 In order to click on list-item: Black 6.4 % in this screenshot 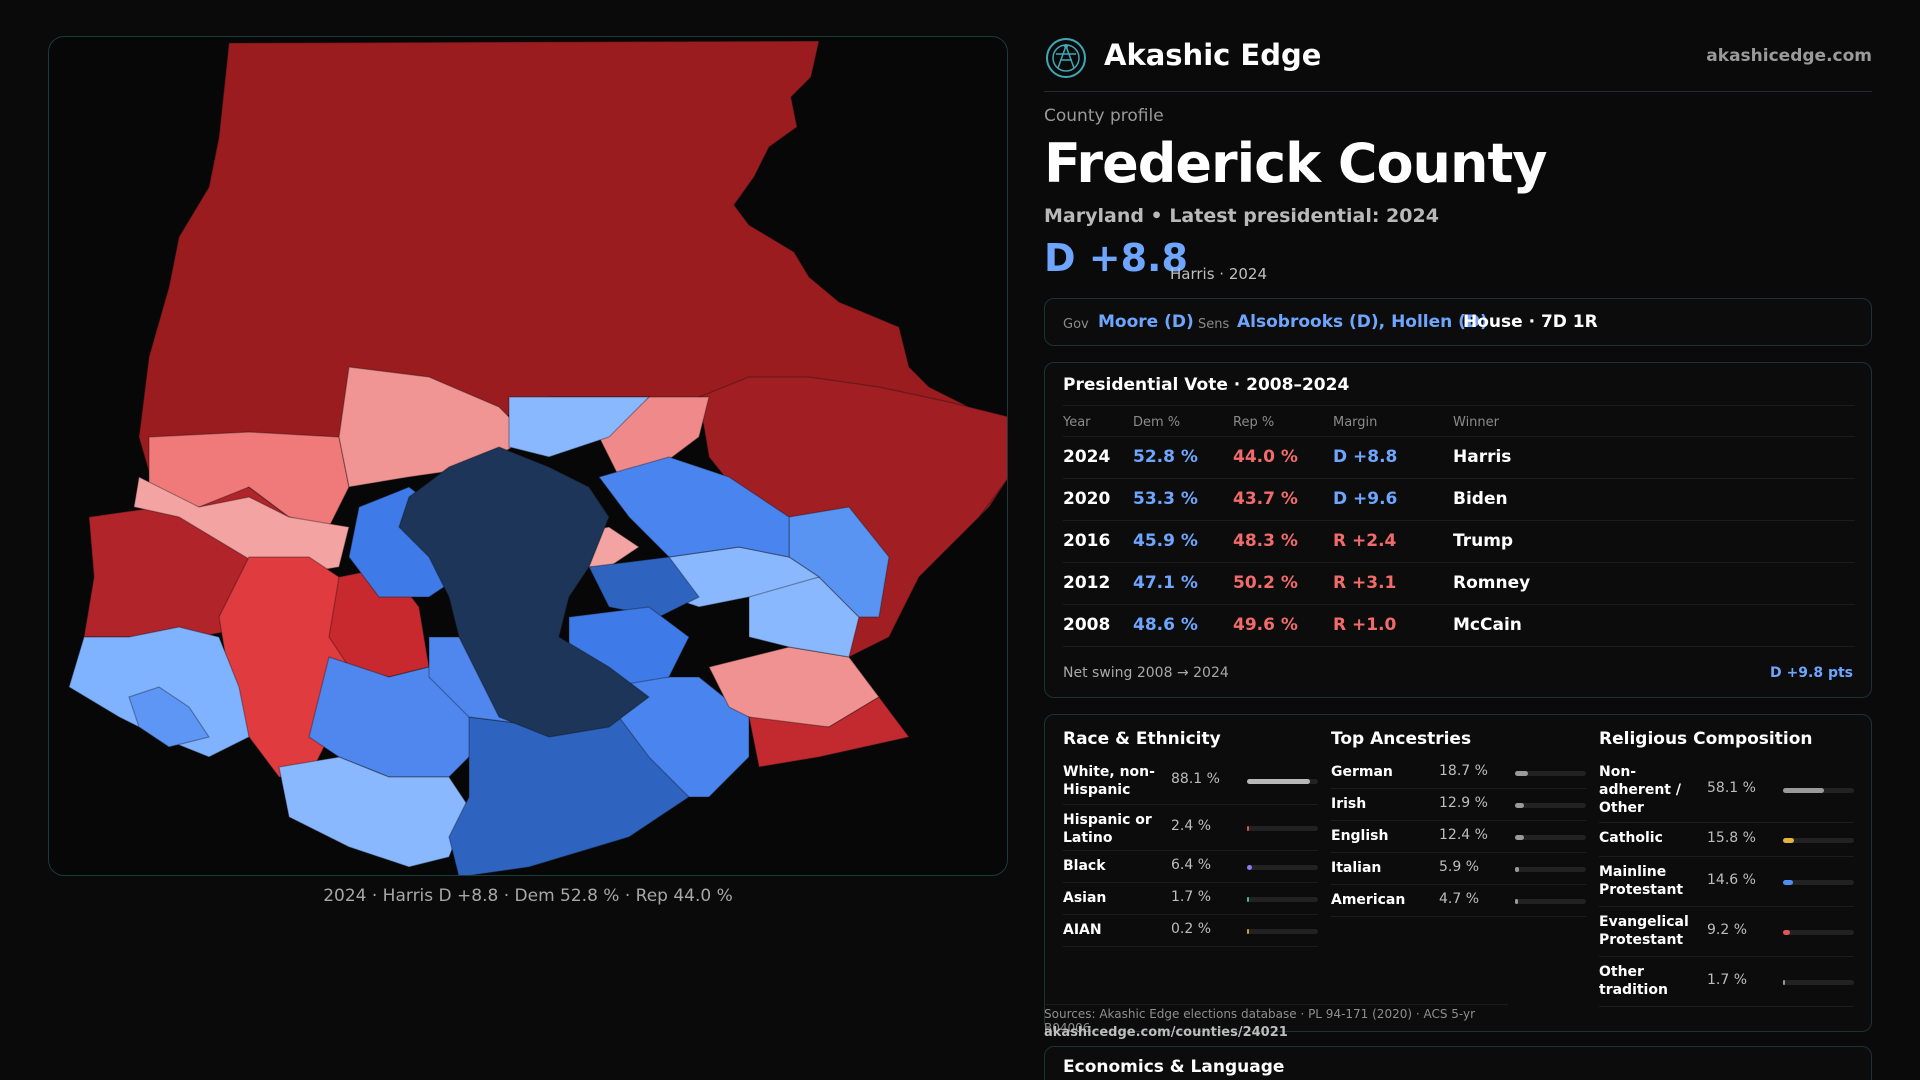, I will do `click(1190, 867)`.